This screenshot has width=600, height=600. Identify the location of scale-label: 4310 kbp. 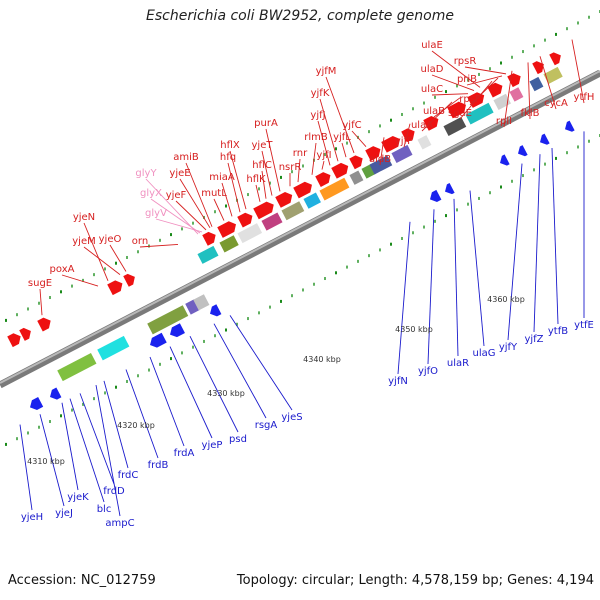
(46, 461).